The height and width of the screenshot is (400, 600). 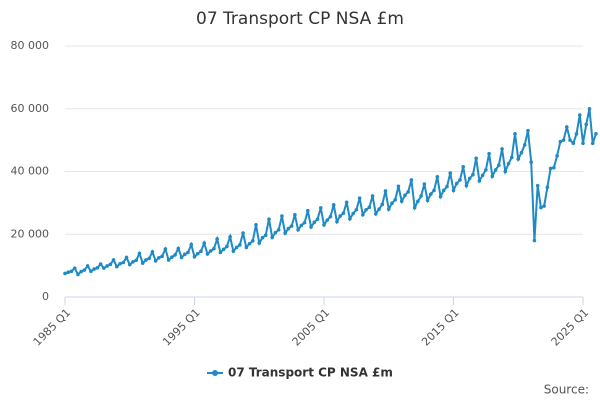 I want to click on y-tick-label: 80 000, so click(x=30, y=45).